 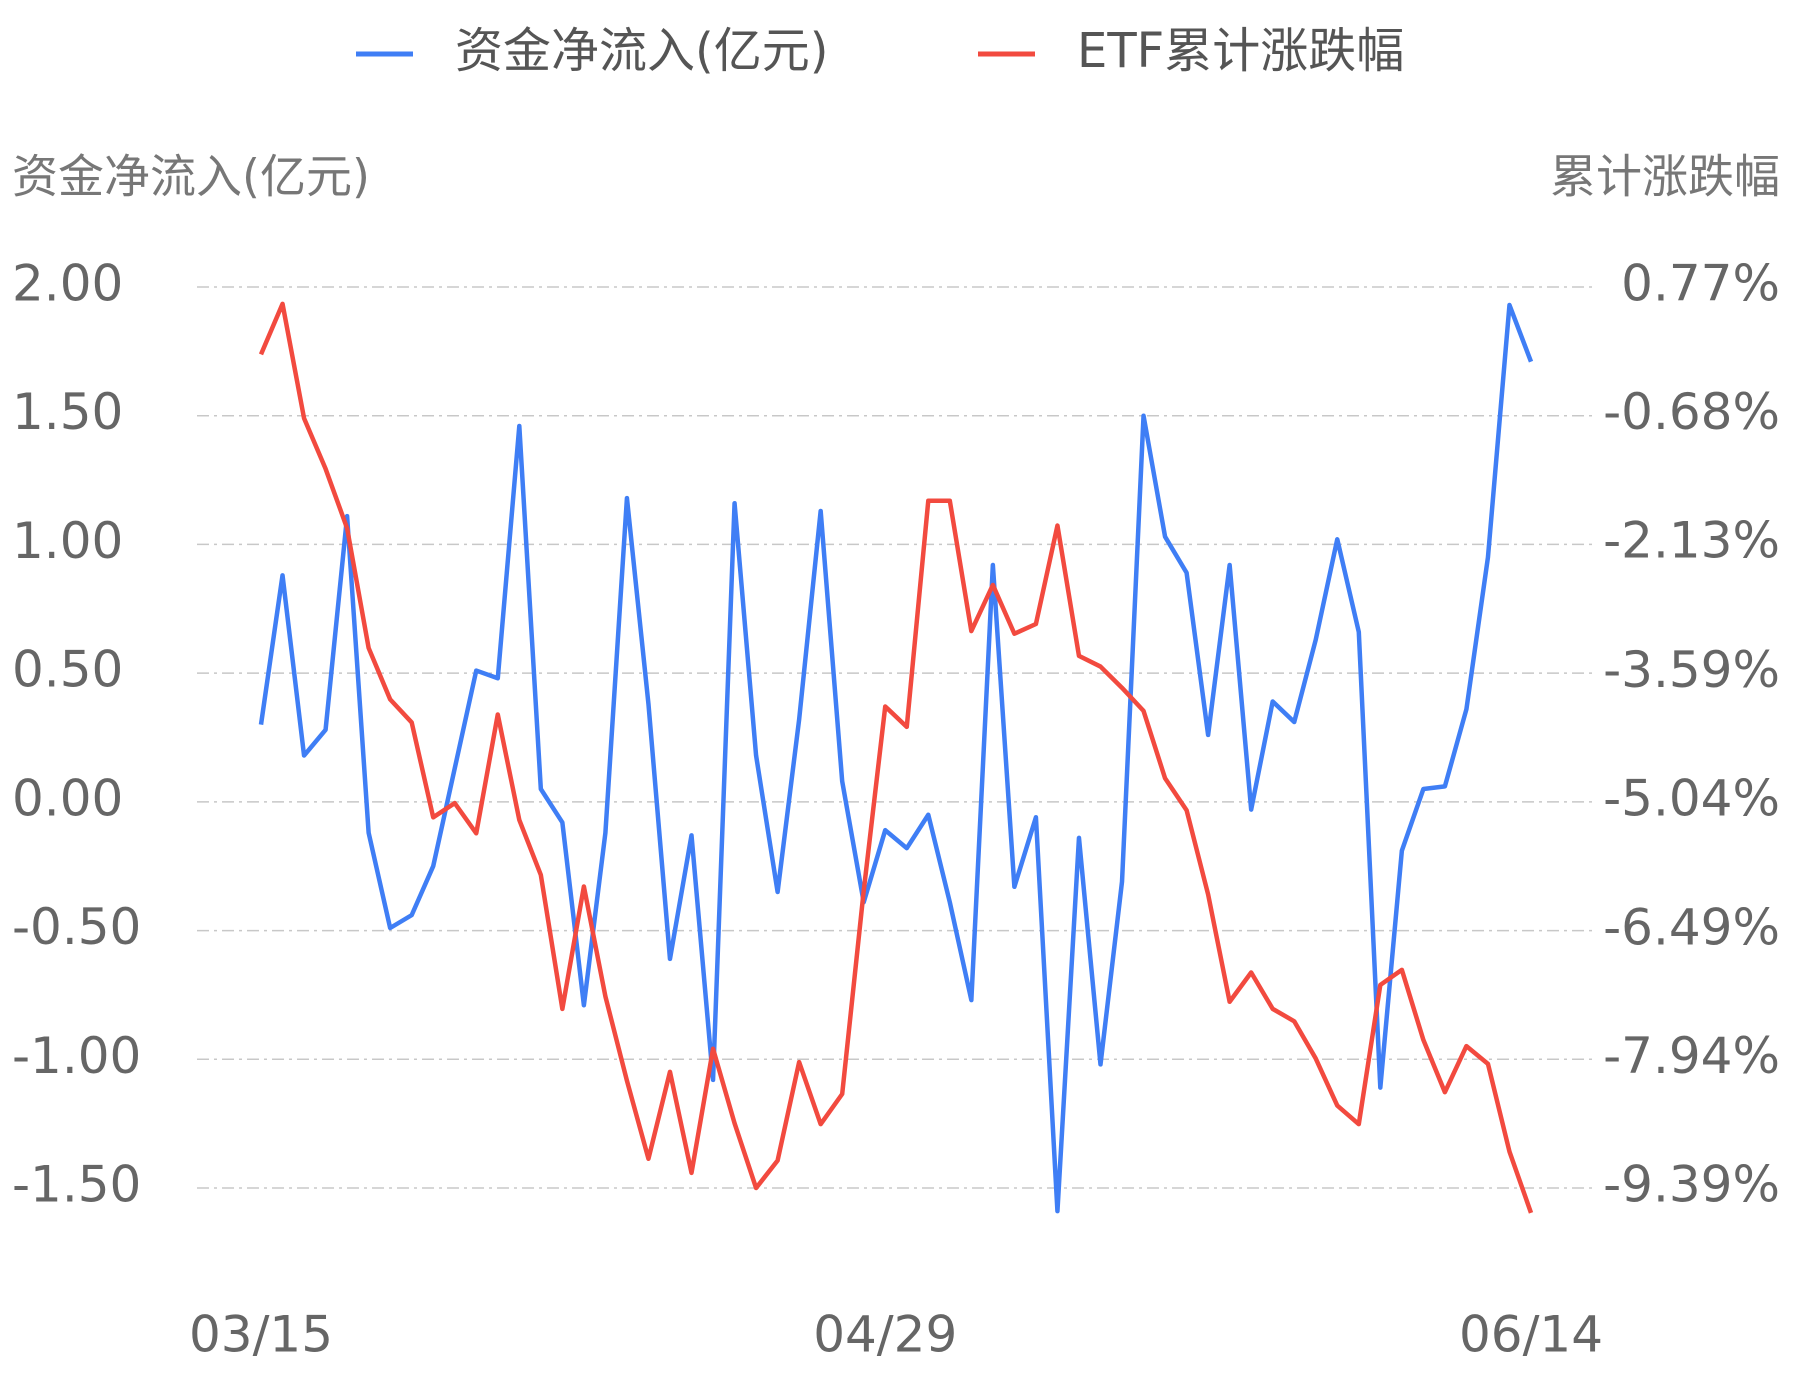 I want to click on y-tick-label: -1.00, so click(x=76, y=1056).